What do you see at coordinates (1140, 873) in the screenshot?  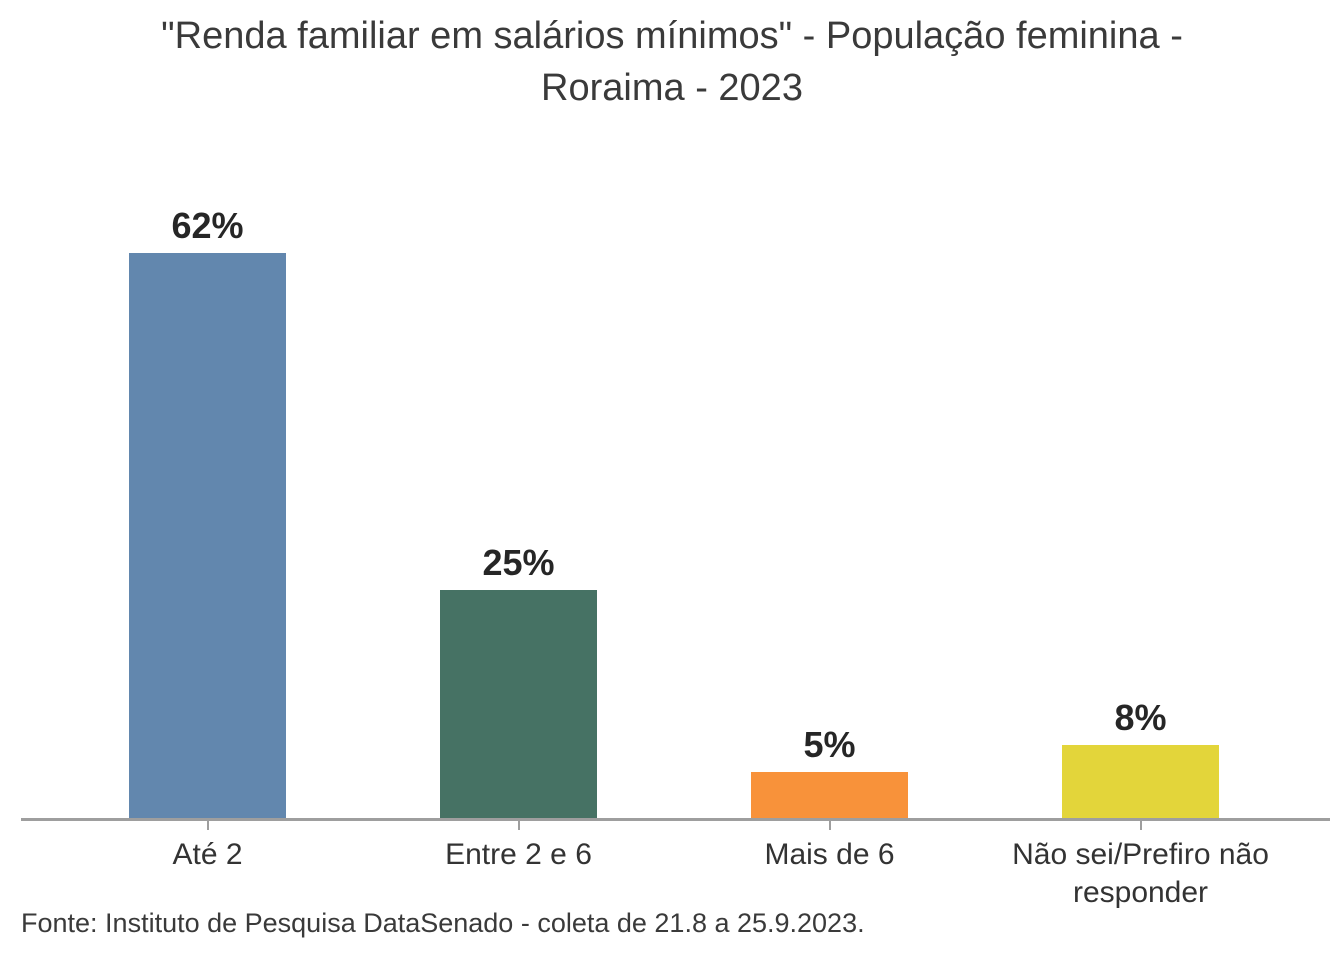 I see `category-label: Não sei/Prefiro não responder` at bounding box center [1140, 873].